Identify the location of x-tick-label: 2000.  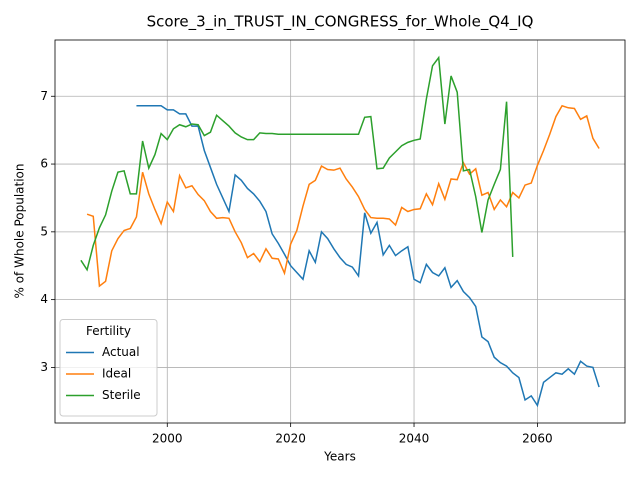
(167, 439).